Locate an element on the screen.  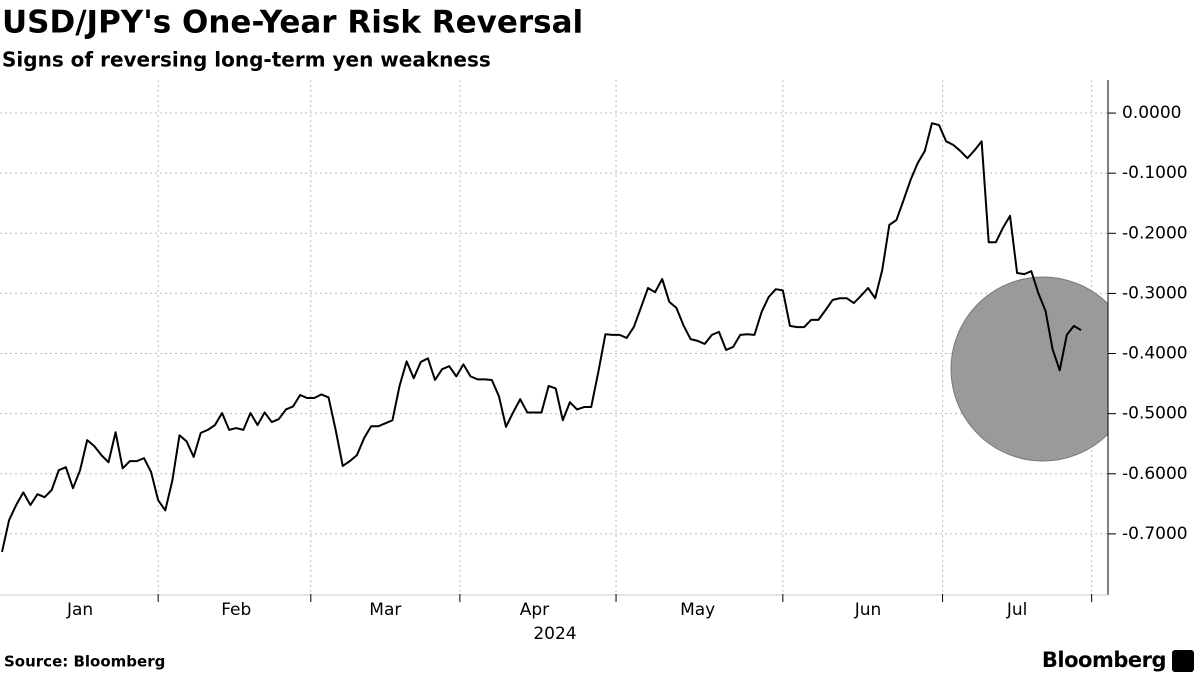
x-tick-label: Apr is located at coordinates (534, 610).